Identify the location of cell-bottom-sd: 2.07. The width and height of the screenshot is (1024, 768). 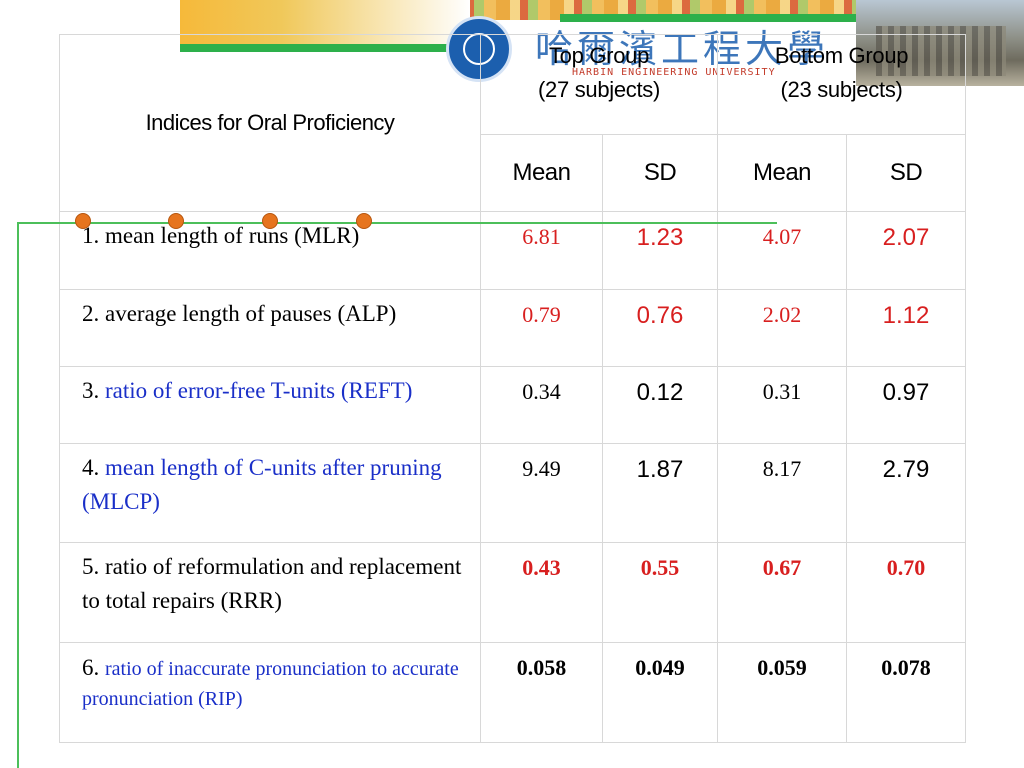
(906, 250).